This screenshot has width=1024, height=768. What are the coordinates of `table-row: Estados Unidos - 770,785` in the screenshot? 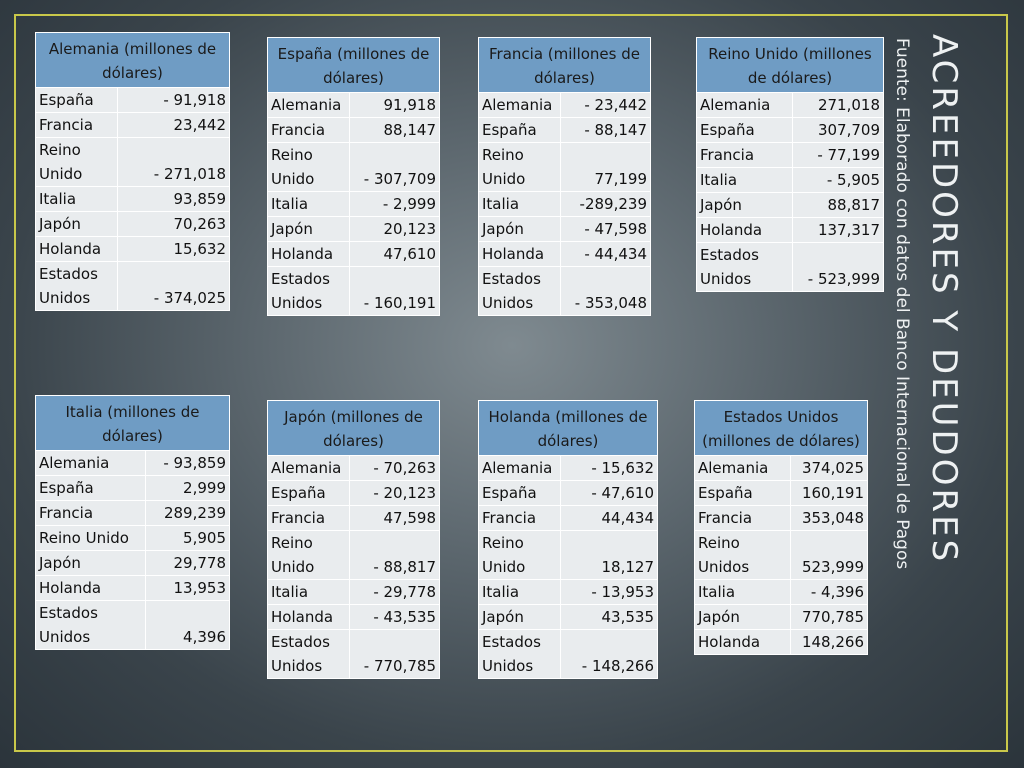 It's located at (353, 654).